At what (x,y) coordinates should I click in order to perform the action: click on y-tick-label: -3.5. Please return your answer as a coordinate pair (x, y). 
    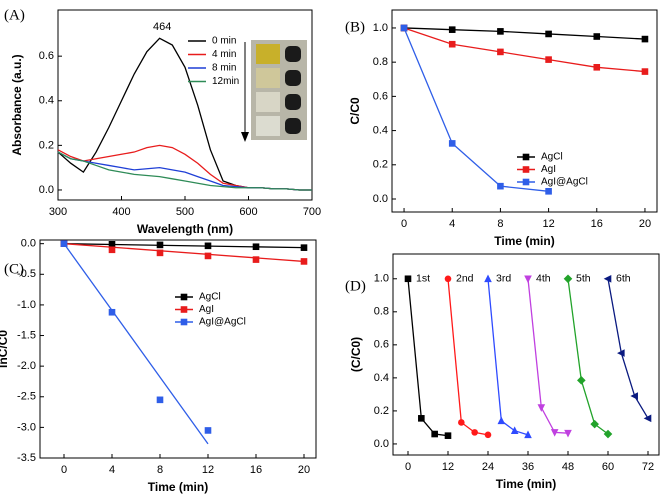
    Looking at the image, I should click on (26, 458).